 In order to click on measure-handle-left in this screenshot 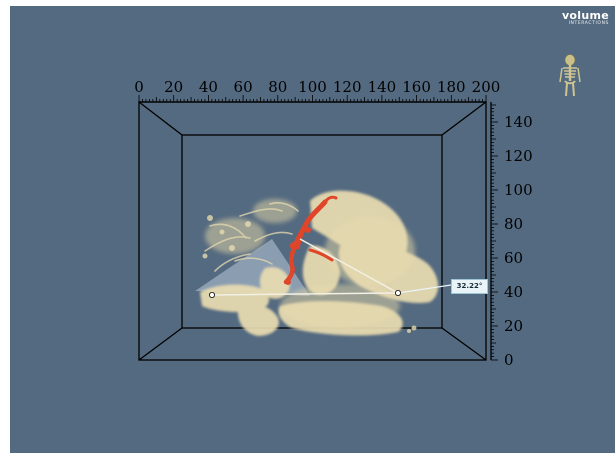, I will do `click(211, 294)`.